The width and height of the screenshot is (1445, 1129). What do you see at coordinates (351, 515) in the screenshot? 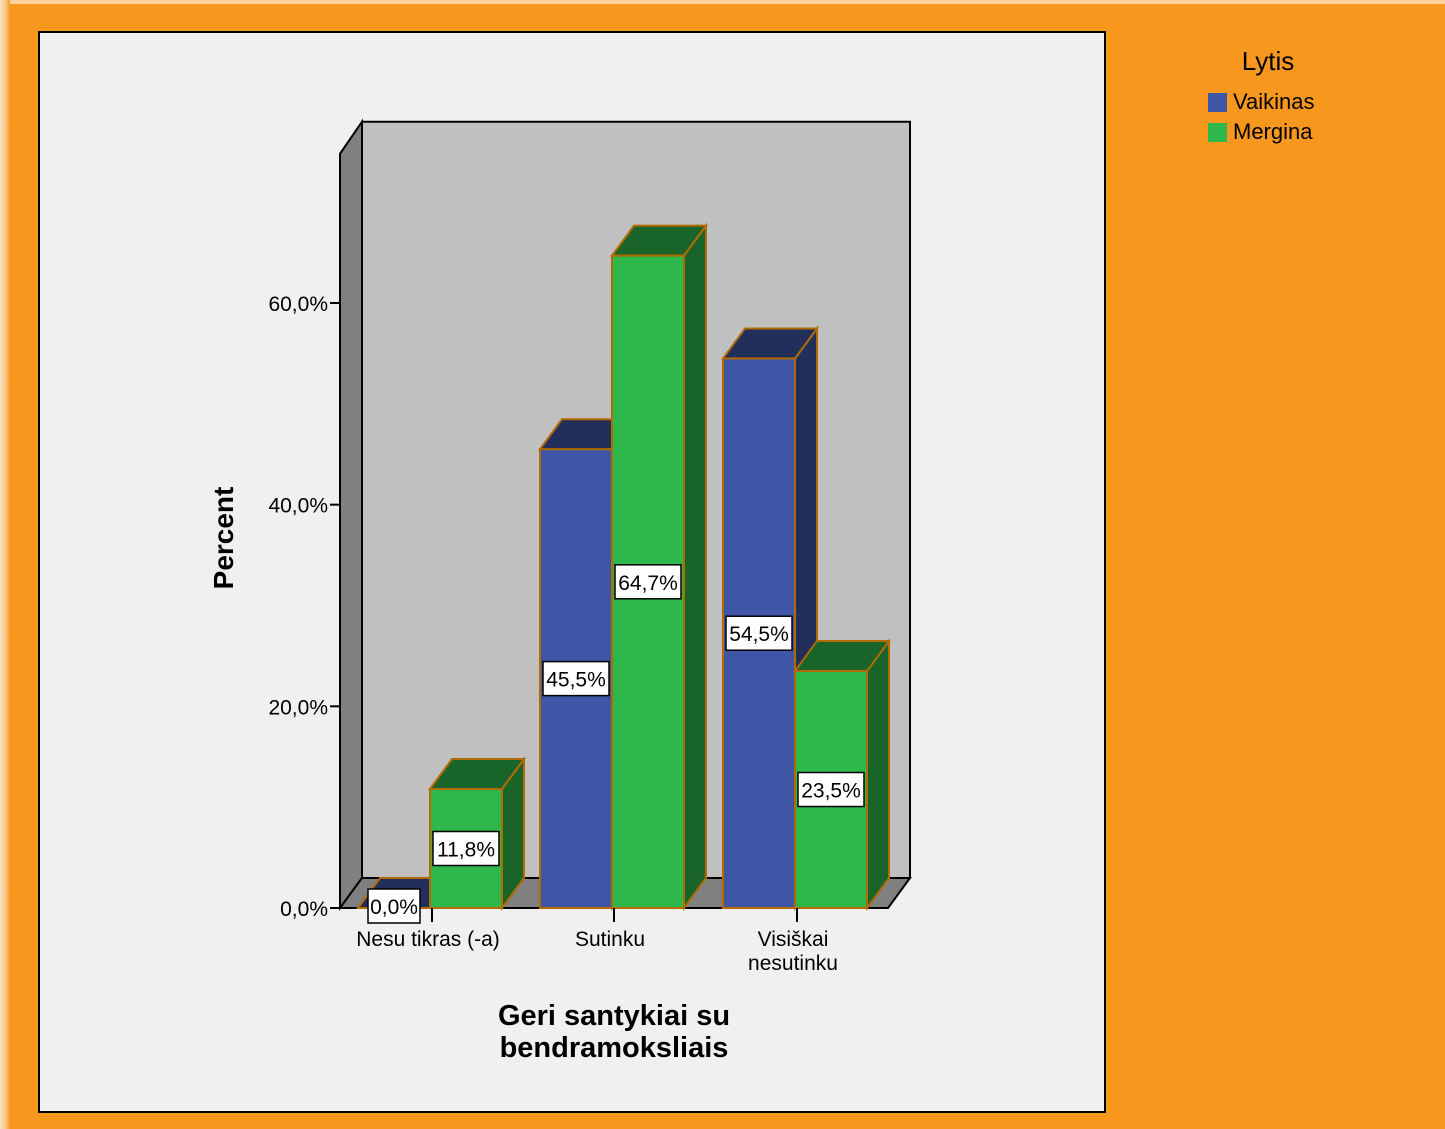
I see `plot-side-wall` at bounding box center [351, 515].